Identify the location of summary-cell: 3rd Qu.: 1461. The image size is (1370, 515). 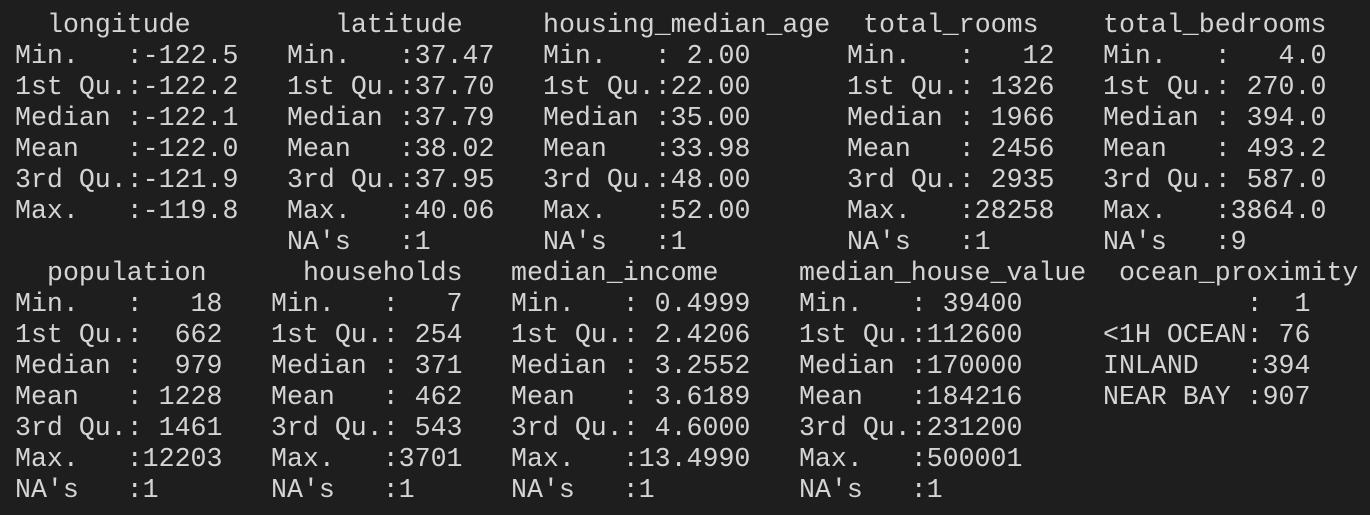
(119, 428).